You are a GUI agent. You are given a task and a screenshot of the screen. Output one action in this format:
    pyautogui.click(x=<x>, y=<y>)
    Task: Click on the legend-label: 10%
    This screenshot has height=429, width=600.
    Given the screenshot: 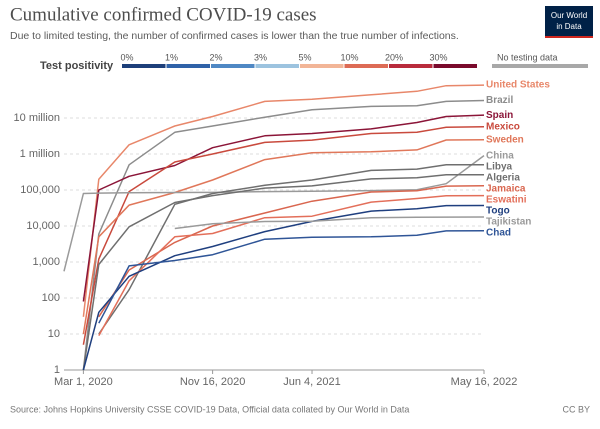 What is the action you would take?
    pyautogui.click(x=349, y=57)
    